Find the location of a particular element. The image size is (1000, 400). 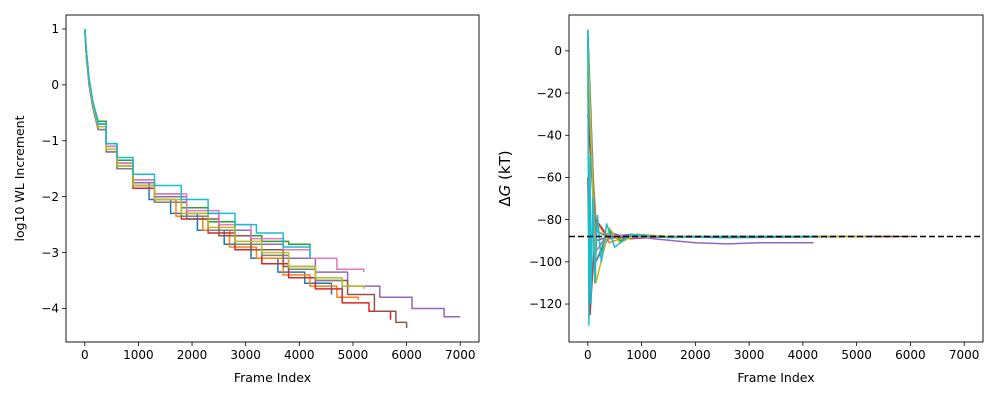

y-tick-label: −4 is located at coordinates (50, 309).